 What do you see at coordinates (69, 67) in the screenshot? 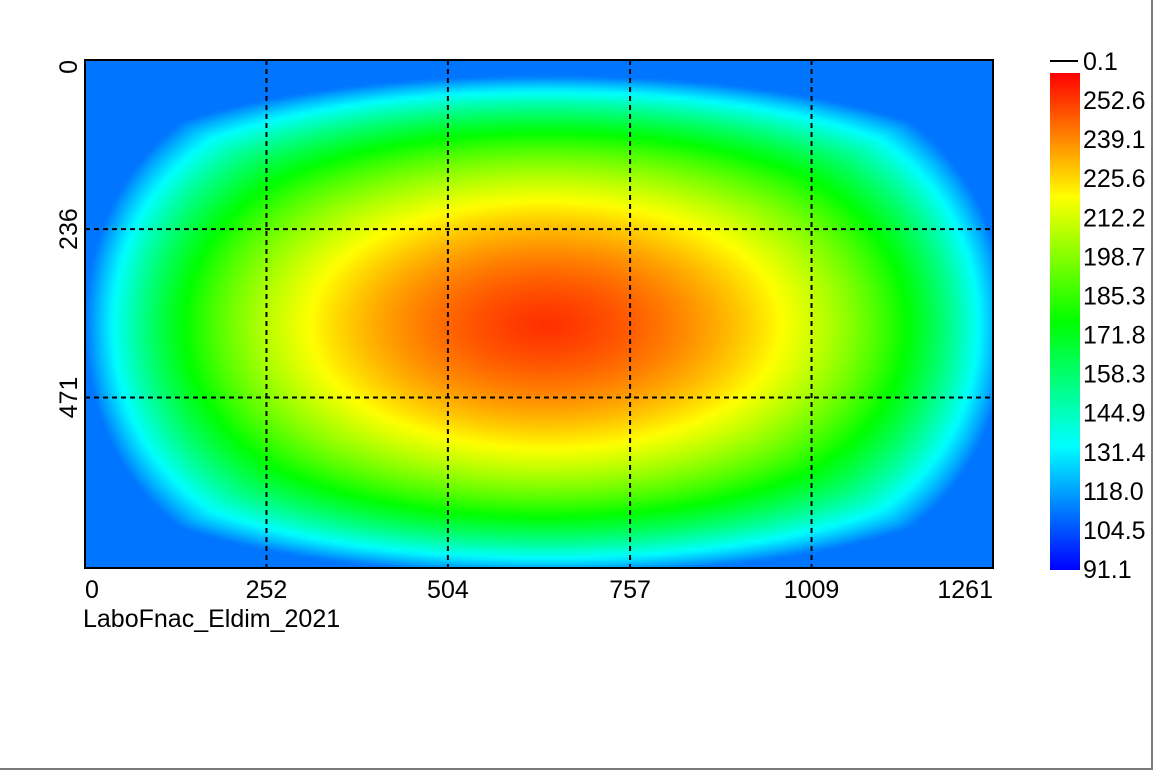
I see `y-tick-label: 0` at bounding box center [69, 67].